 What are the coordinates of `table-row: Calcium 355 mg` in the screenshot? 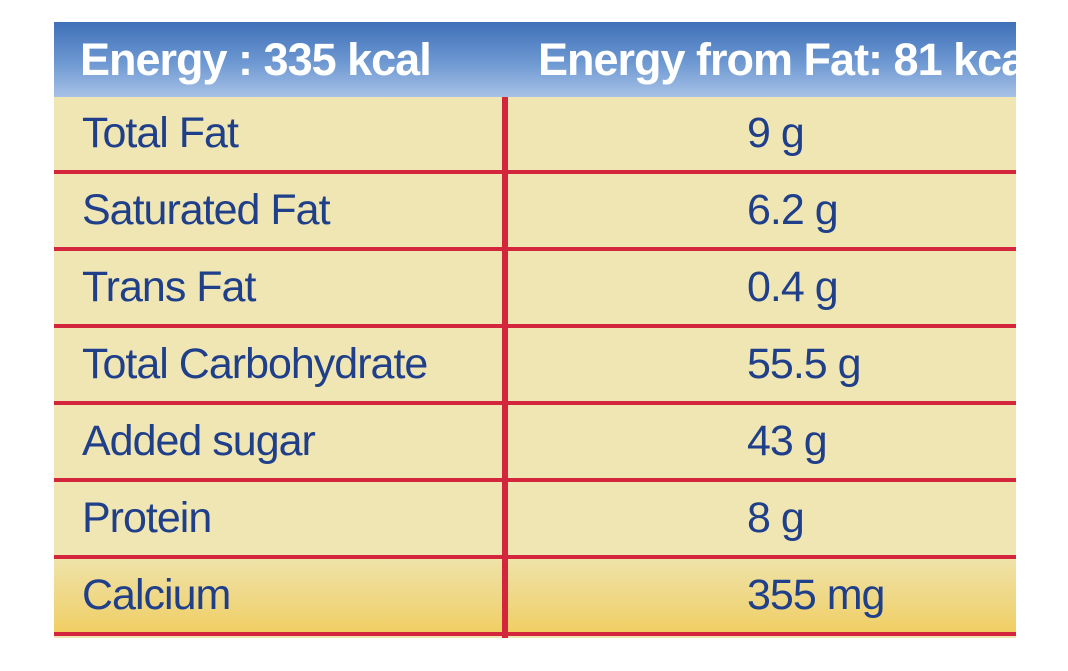 It's located at (535, 597).